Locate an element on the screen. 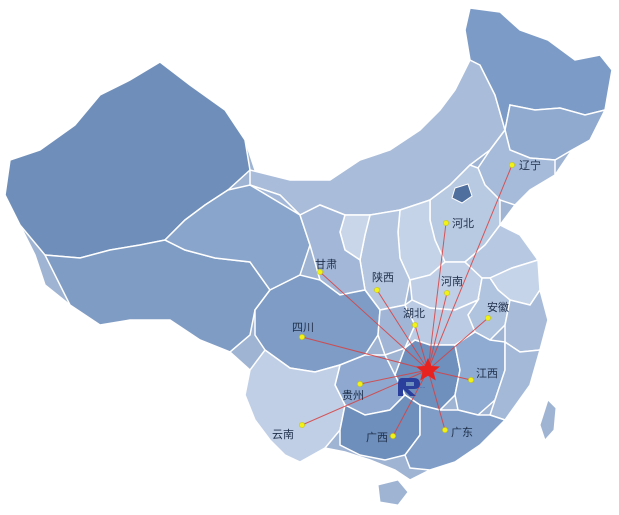  dot-hubei is located at coordinates (415, 325).